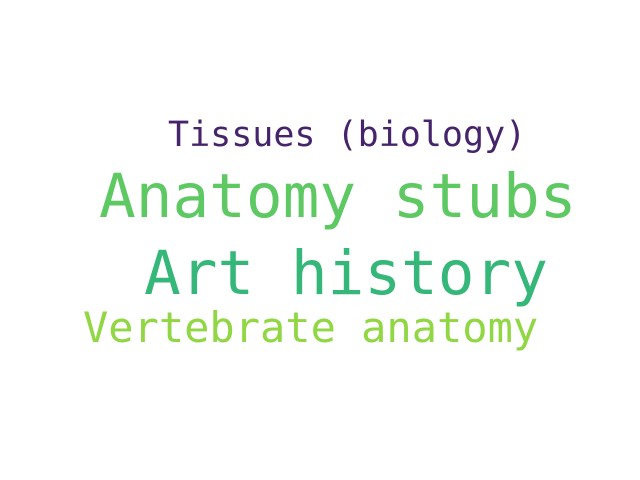 The image size is (640, 480). Describe the element at coordinates (346, 273) in the screenshot. I see `word-art-history: Art history` at that location.